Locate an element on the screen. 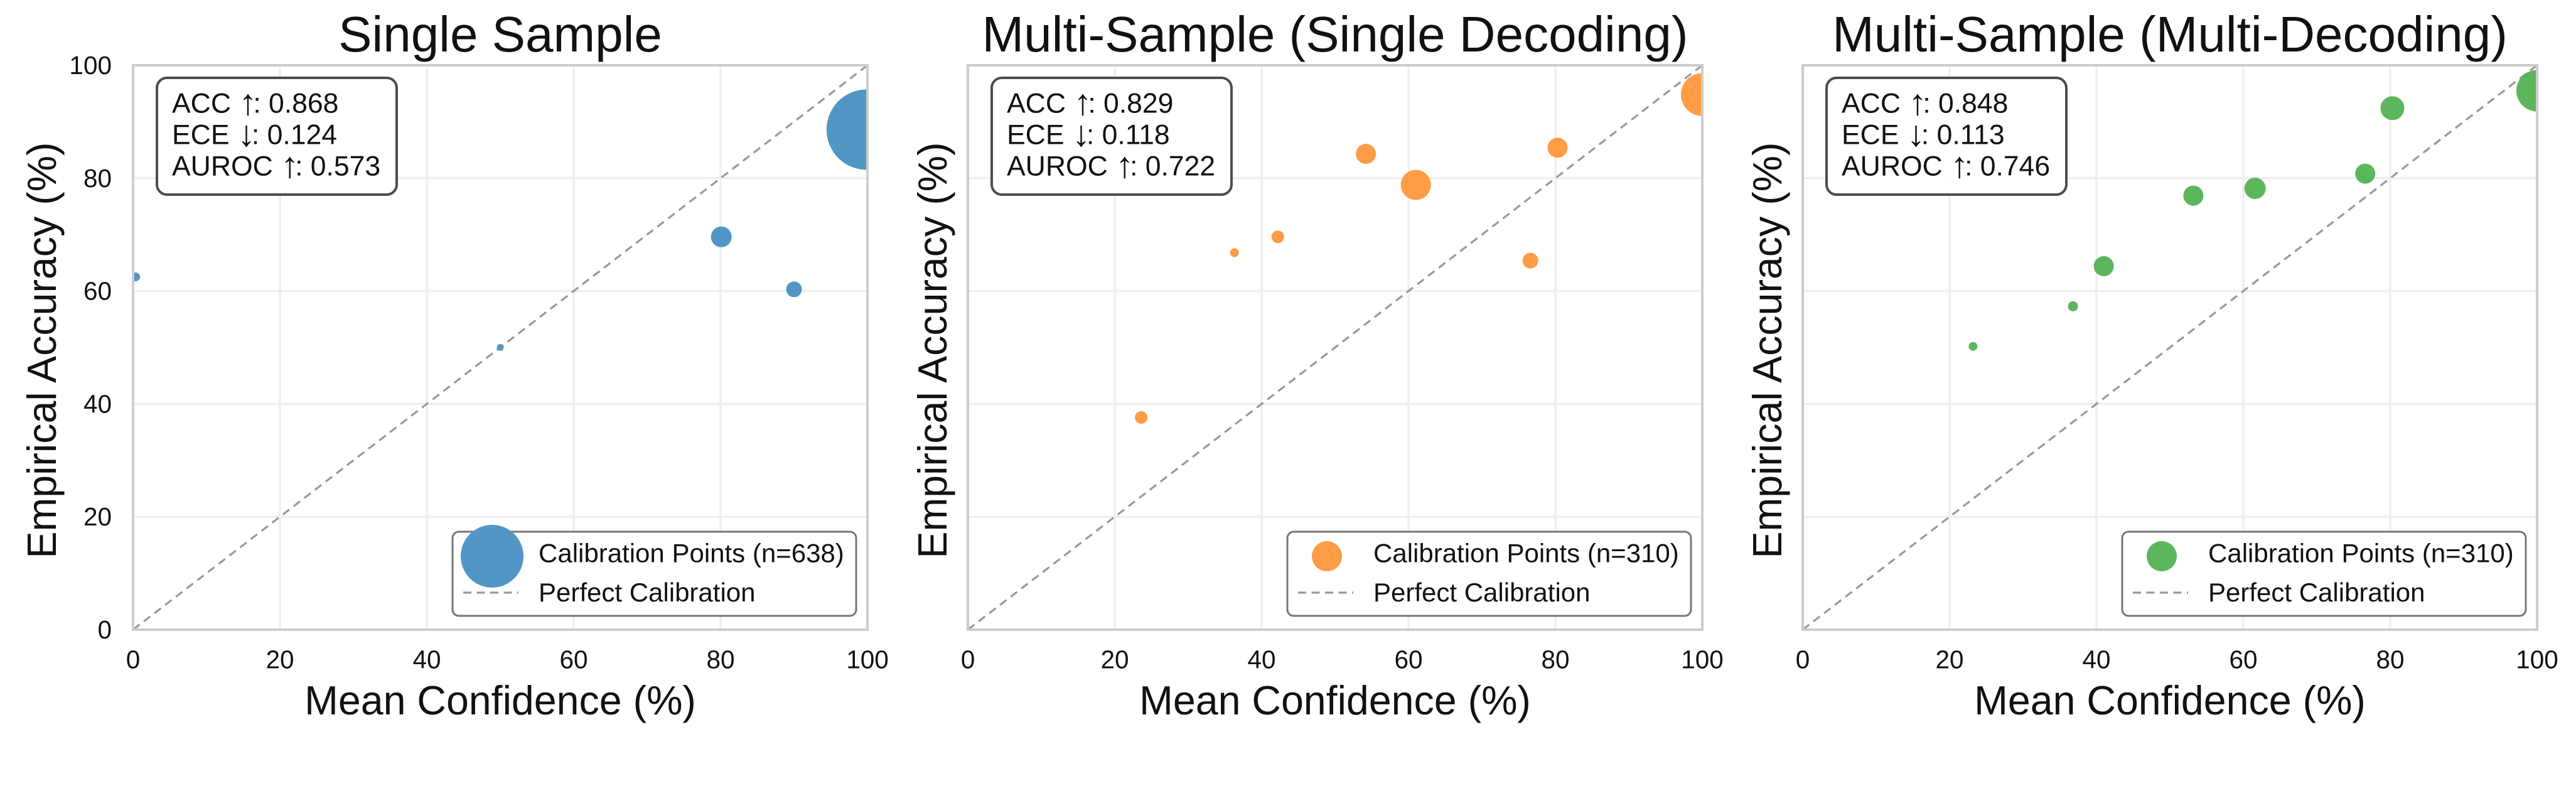  svg-text: ECE ↓: 0.113 is located at coordinates (1923, 134).